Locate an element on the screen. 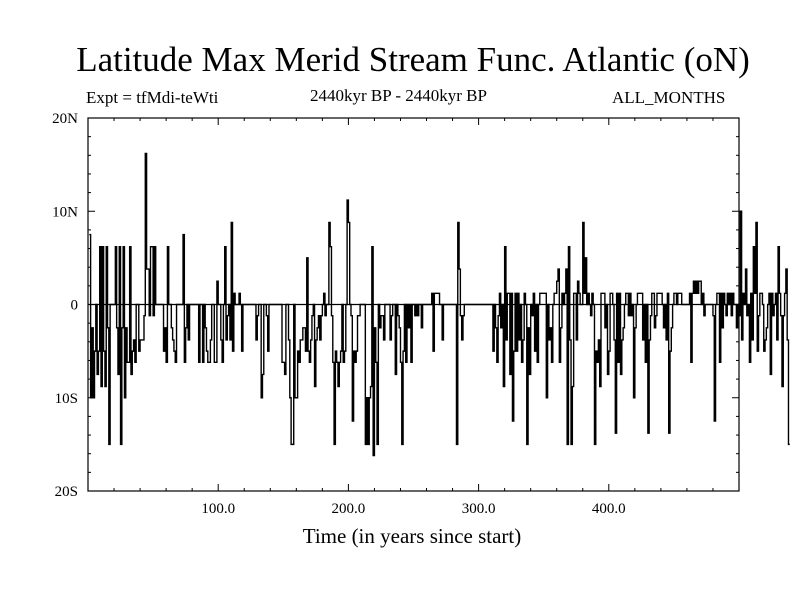  x-axis-label: Time (in years since start) is located at coordinates (412, 536).